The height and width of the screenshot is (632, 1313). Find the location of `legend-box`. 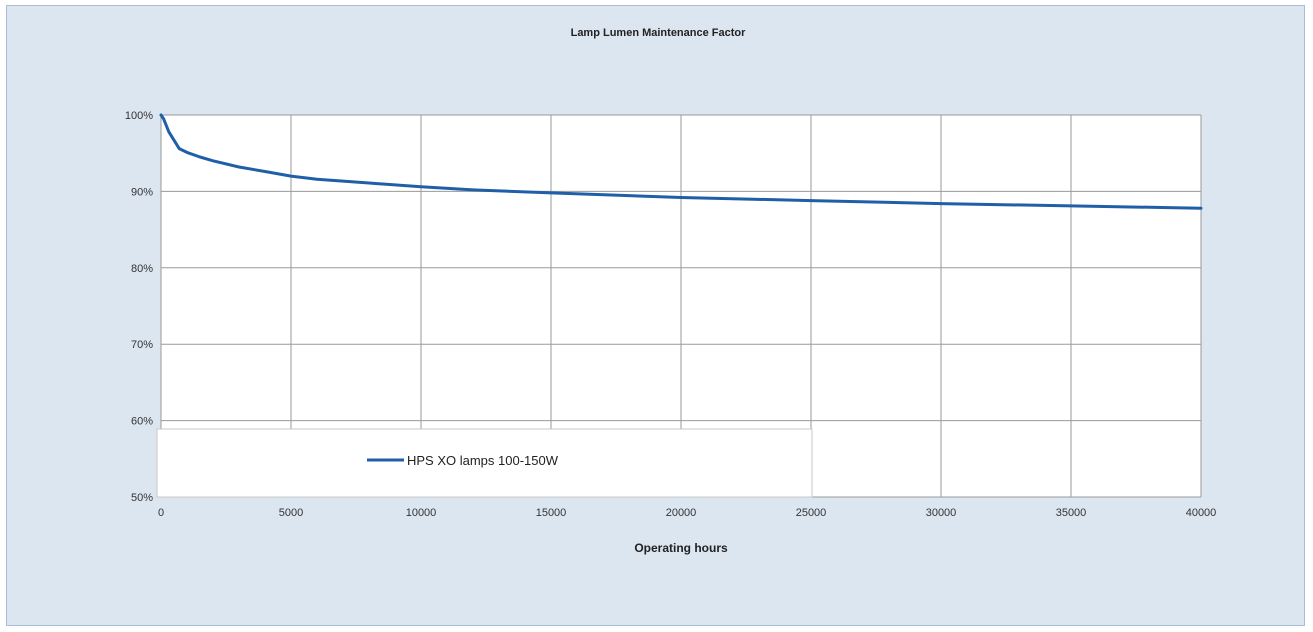

legend-box is located at coordinates (484, 463).